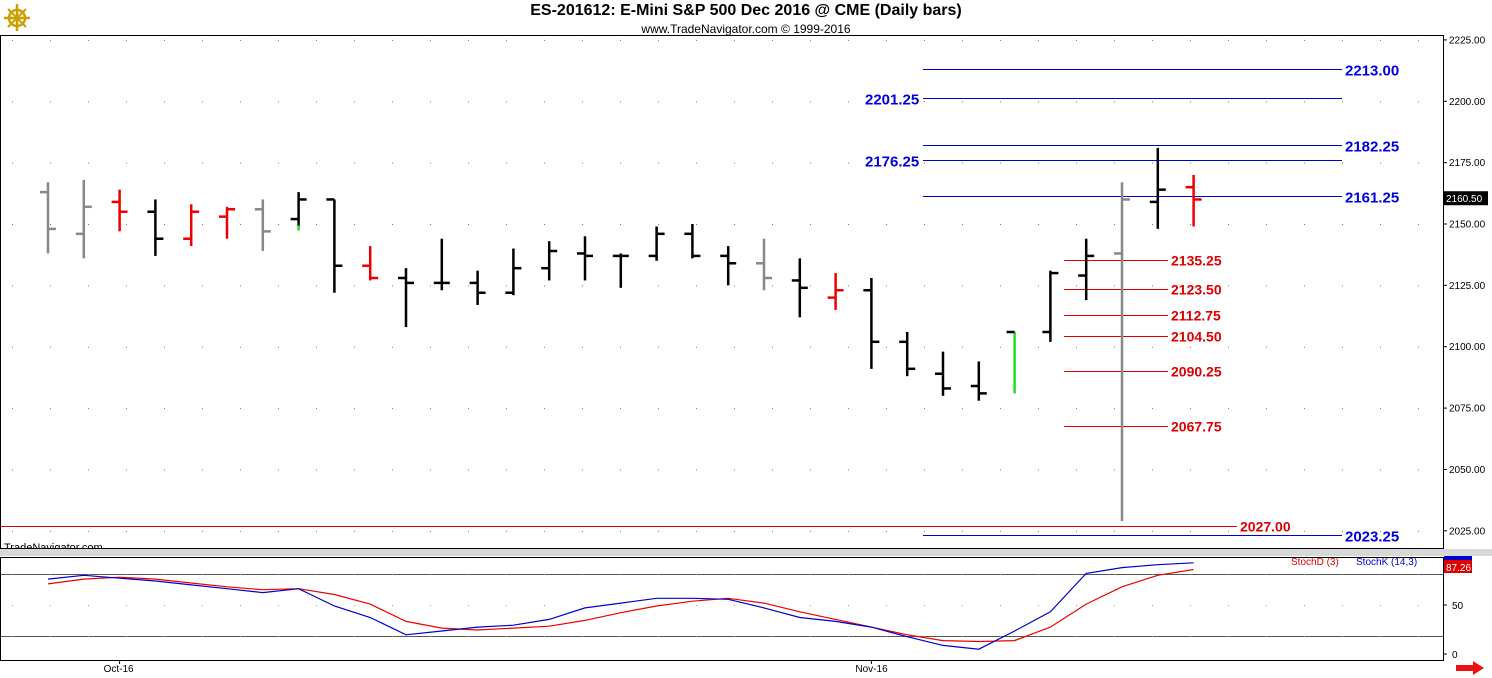 This screenshot has height=678, width=1492. What do you see at coordinates (1470, 668) in the screenshot?
I see `scroll-right-icon` at bounding box center [1470, 668].